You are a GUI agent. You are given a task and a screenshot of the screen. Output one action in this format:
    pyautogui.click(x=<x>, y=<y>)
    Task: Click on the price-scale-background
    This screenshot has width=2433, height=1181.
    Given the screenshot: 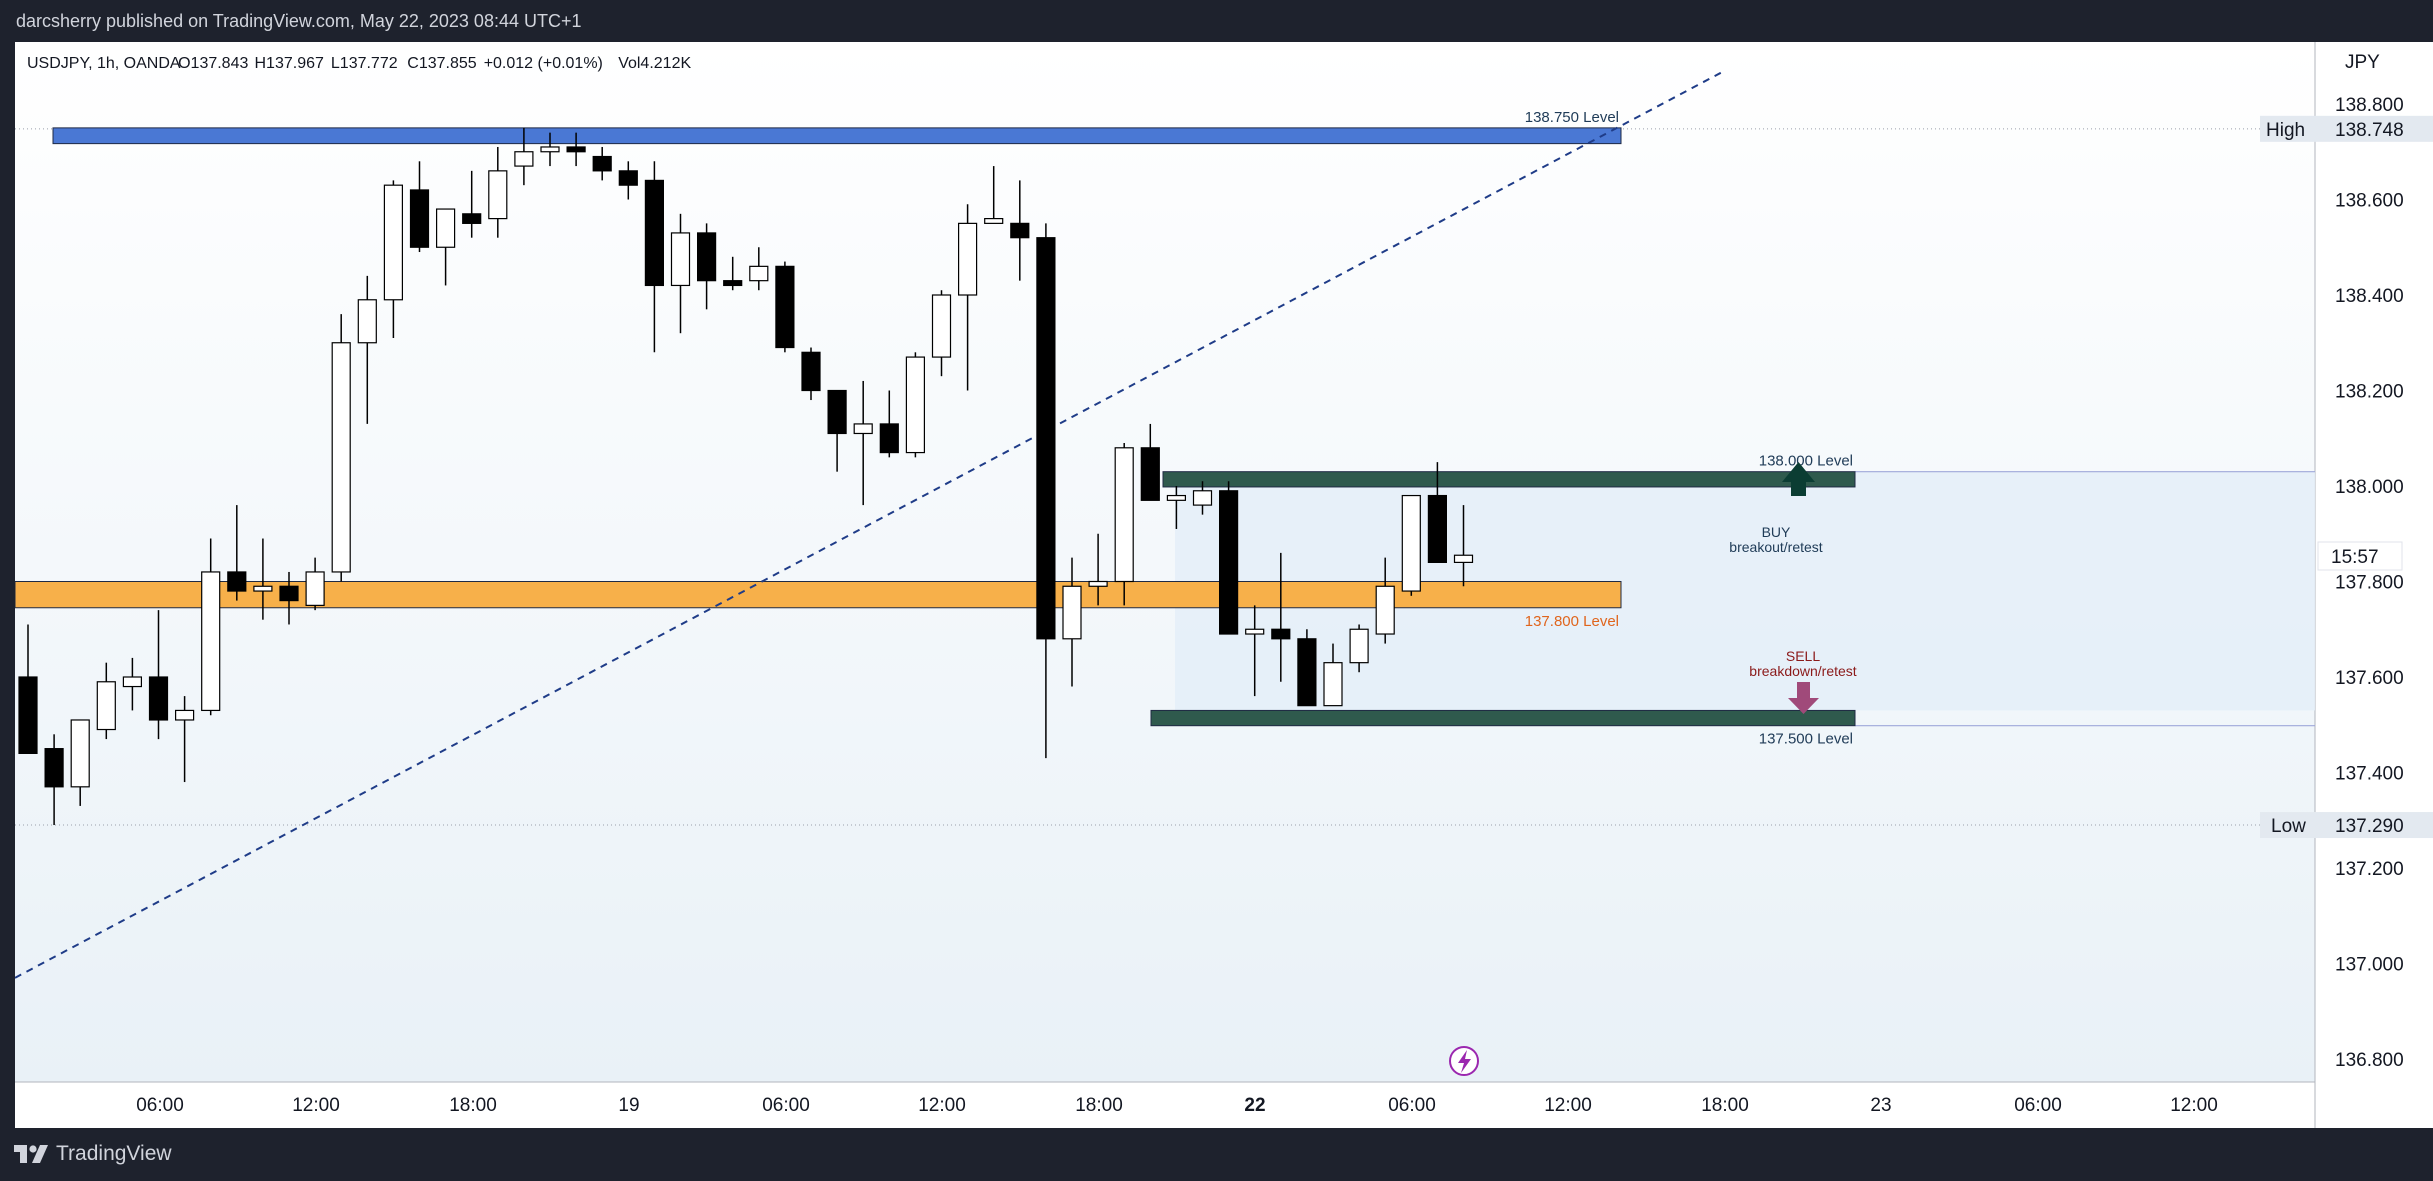 What is the action you would take?
    pyautogui.click(x=2374, y=585)
    